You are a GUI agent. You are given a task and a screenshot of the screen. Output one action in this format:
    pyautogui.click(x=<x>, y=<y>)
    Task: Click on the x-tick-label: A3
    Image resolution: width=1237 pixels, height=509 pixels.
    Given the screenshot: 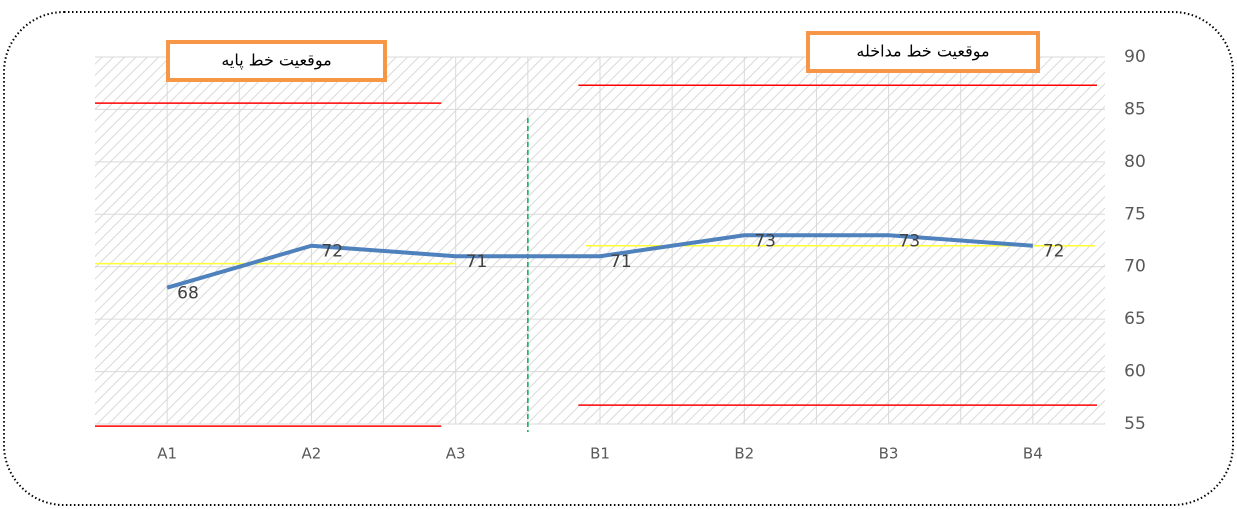 What is the action you would take?
    pyautogui.click(x=456, y=454)
    